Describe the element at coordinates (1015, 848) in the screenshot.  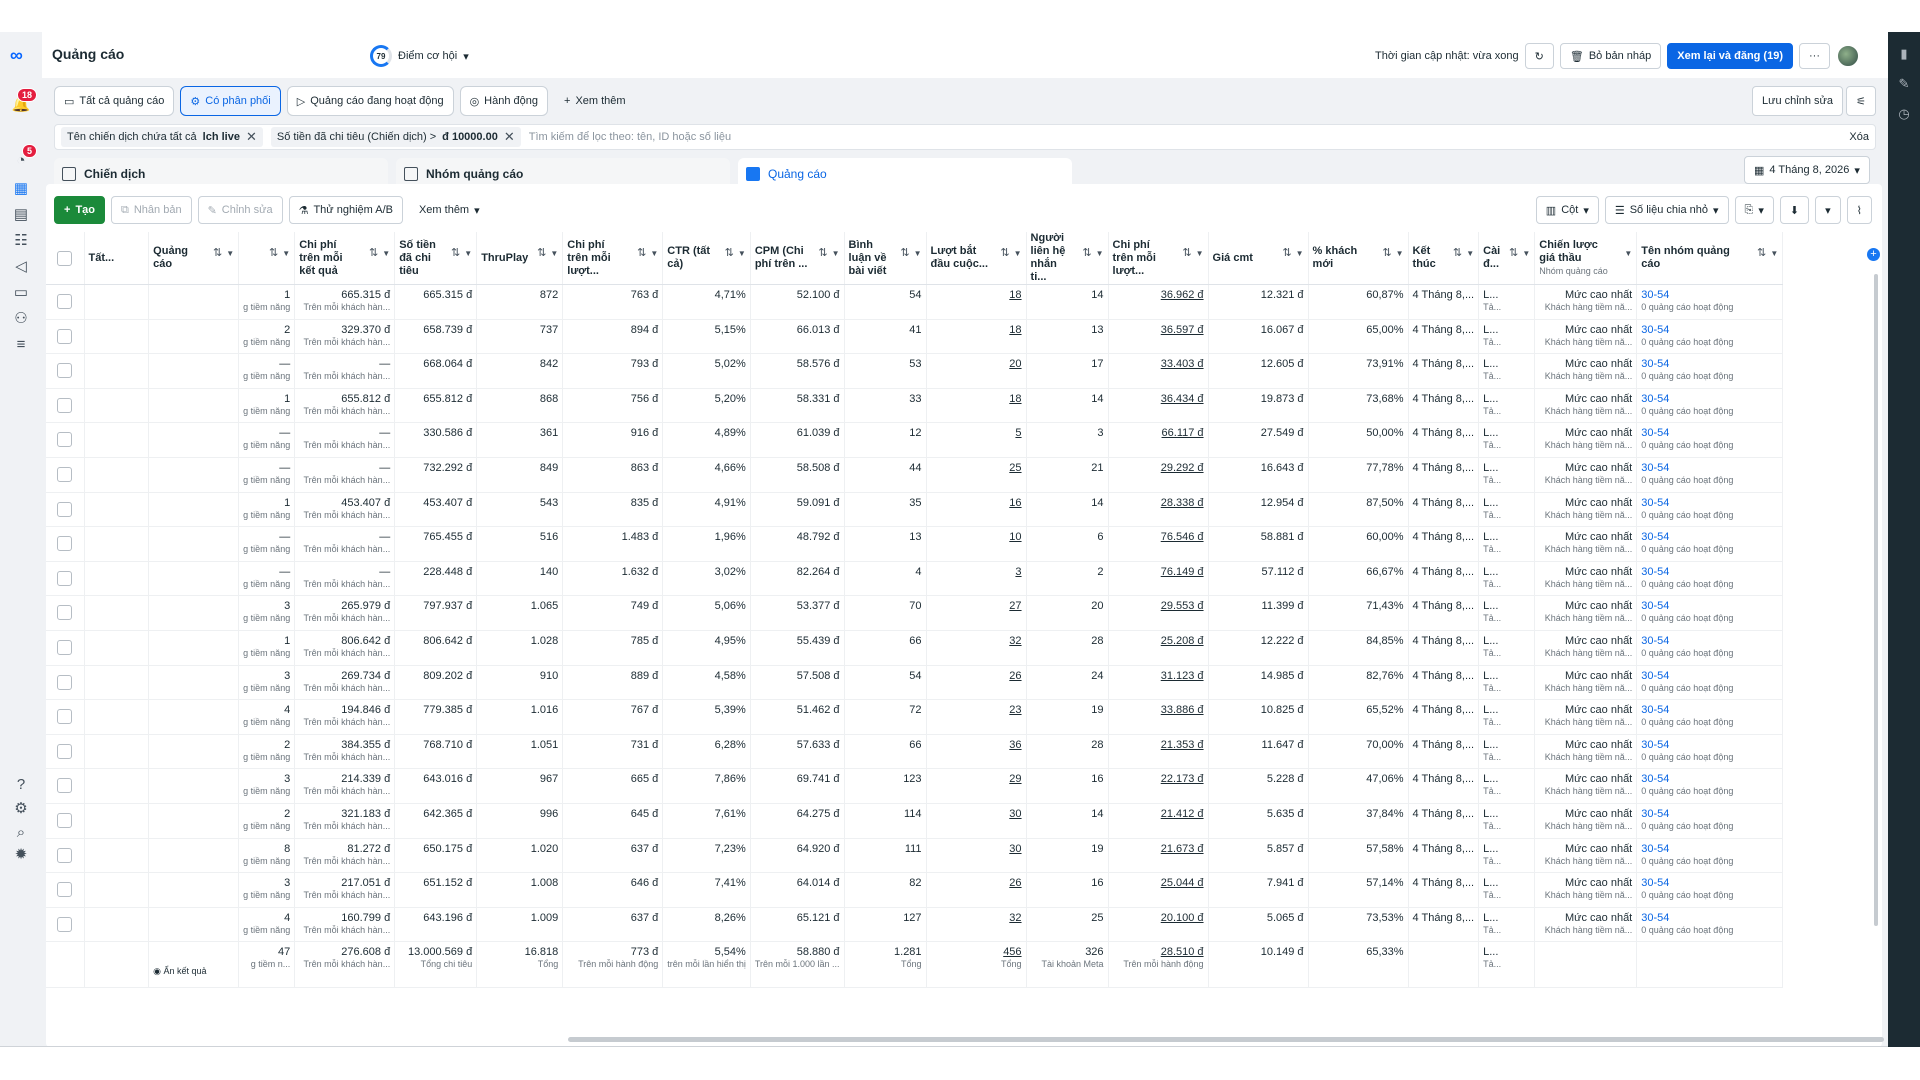
I see `cell-link: 30` at that location.